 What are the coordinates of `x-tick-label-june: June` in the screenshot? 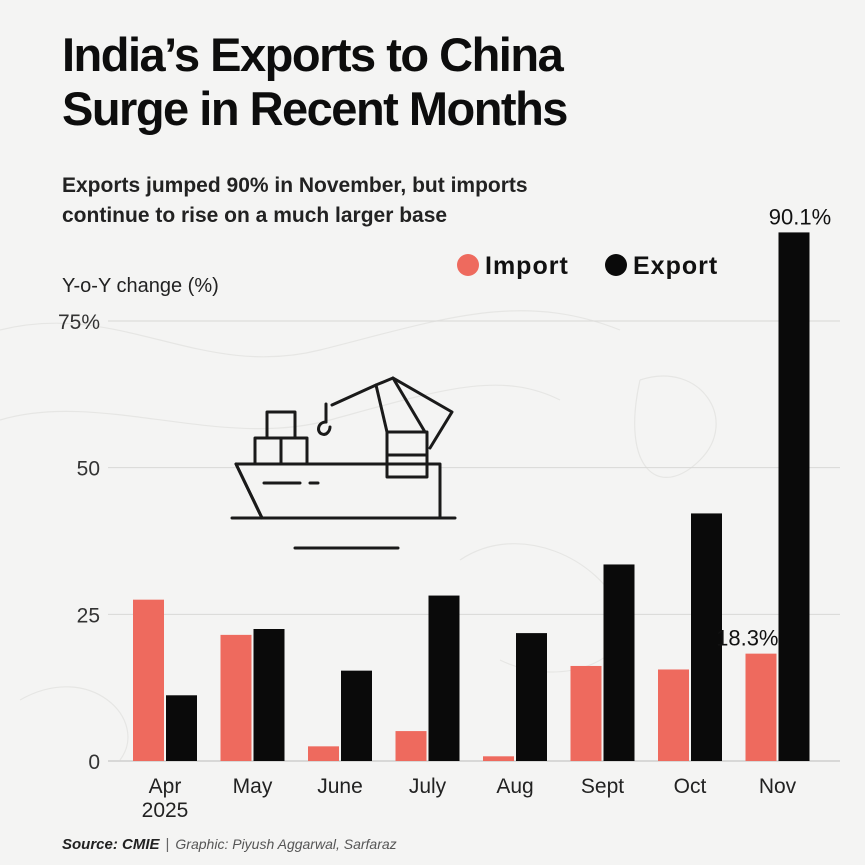 It's located at (340, 786).